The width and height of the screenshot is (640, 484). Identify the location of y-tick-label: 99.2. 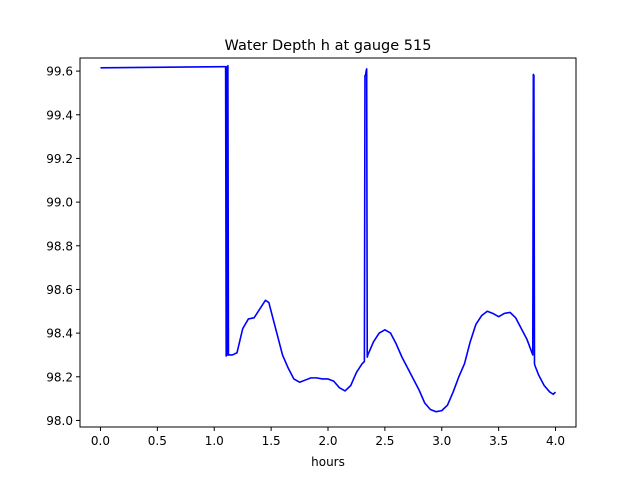
(59, 159).